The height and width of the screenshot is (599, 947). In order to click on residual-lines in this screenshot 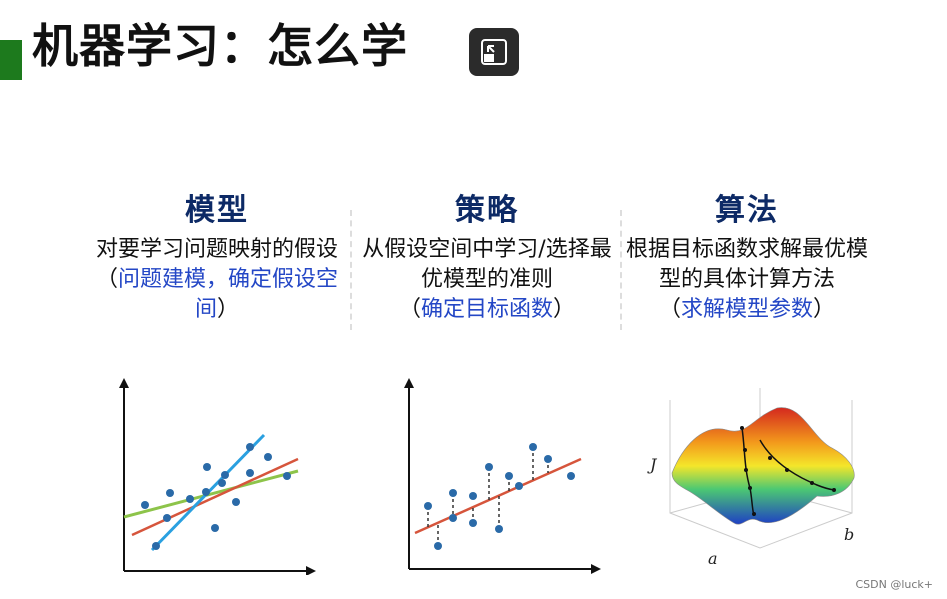, I will do `click(488, 496)`.